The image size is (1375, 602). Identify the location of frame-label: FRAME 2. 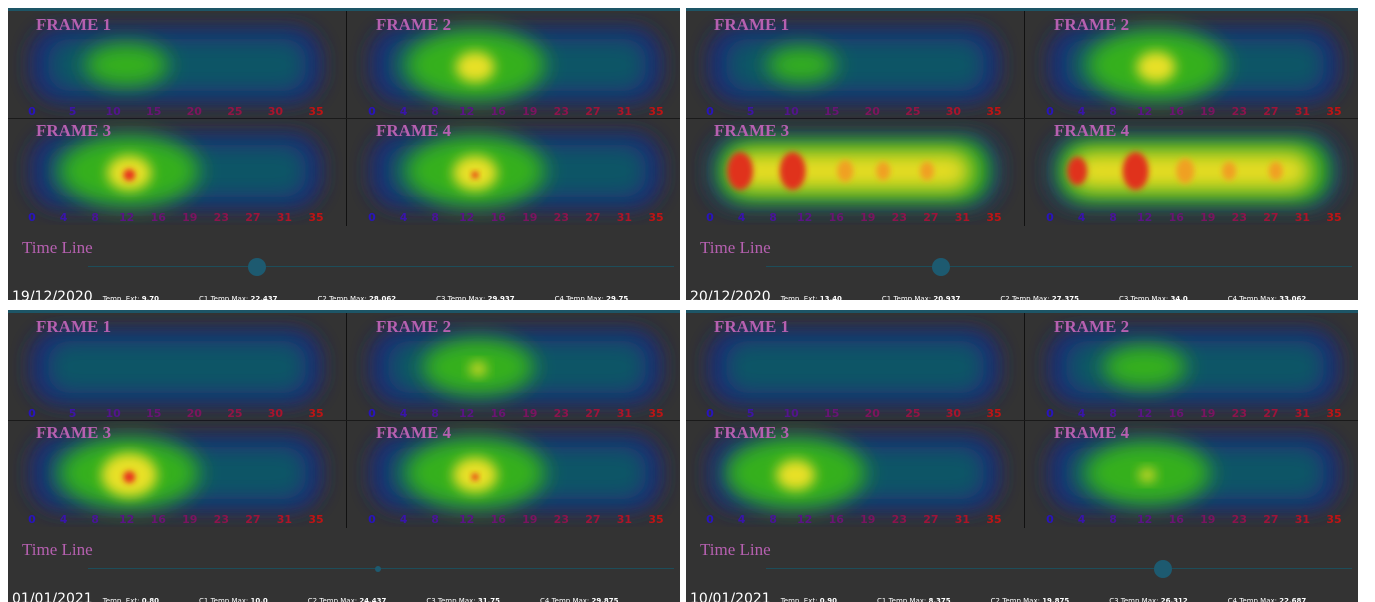
(1092, 24).